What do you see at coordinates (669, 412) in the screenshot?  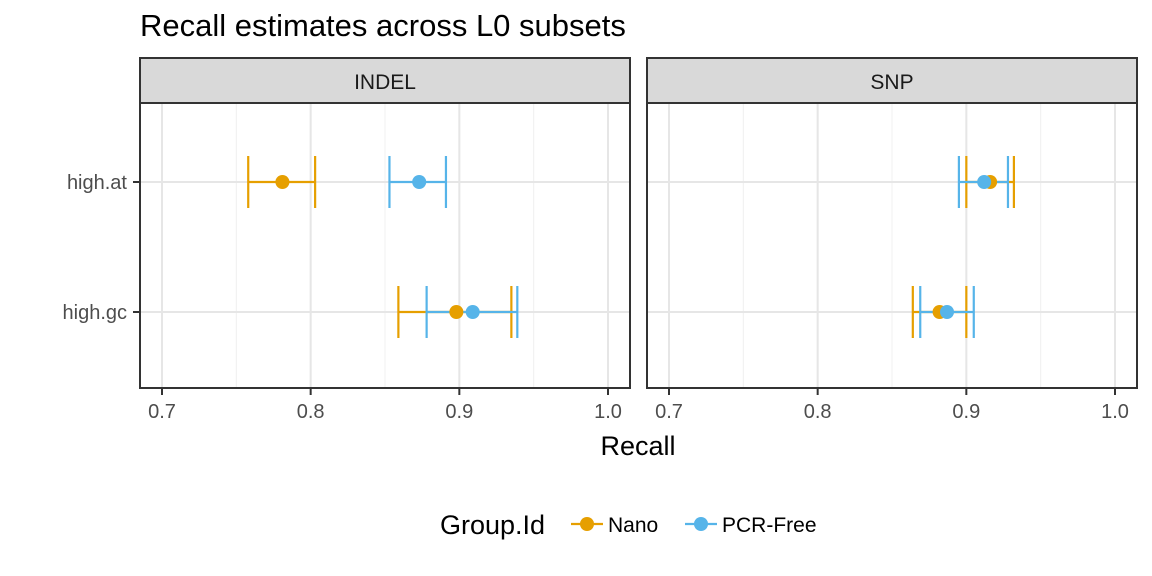 I see `x-tick-label-snp: 0.7` at bounding box center [669, 412].